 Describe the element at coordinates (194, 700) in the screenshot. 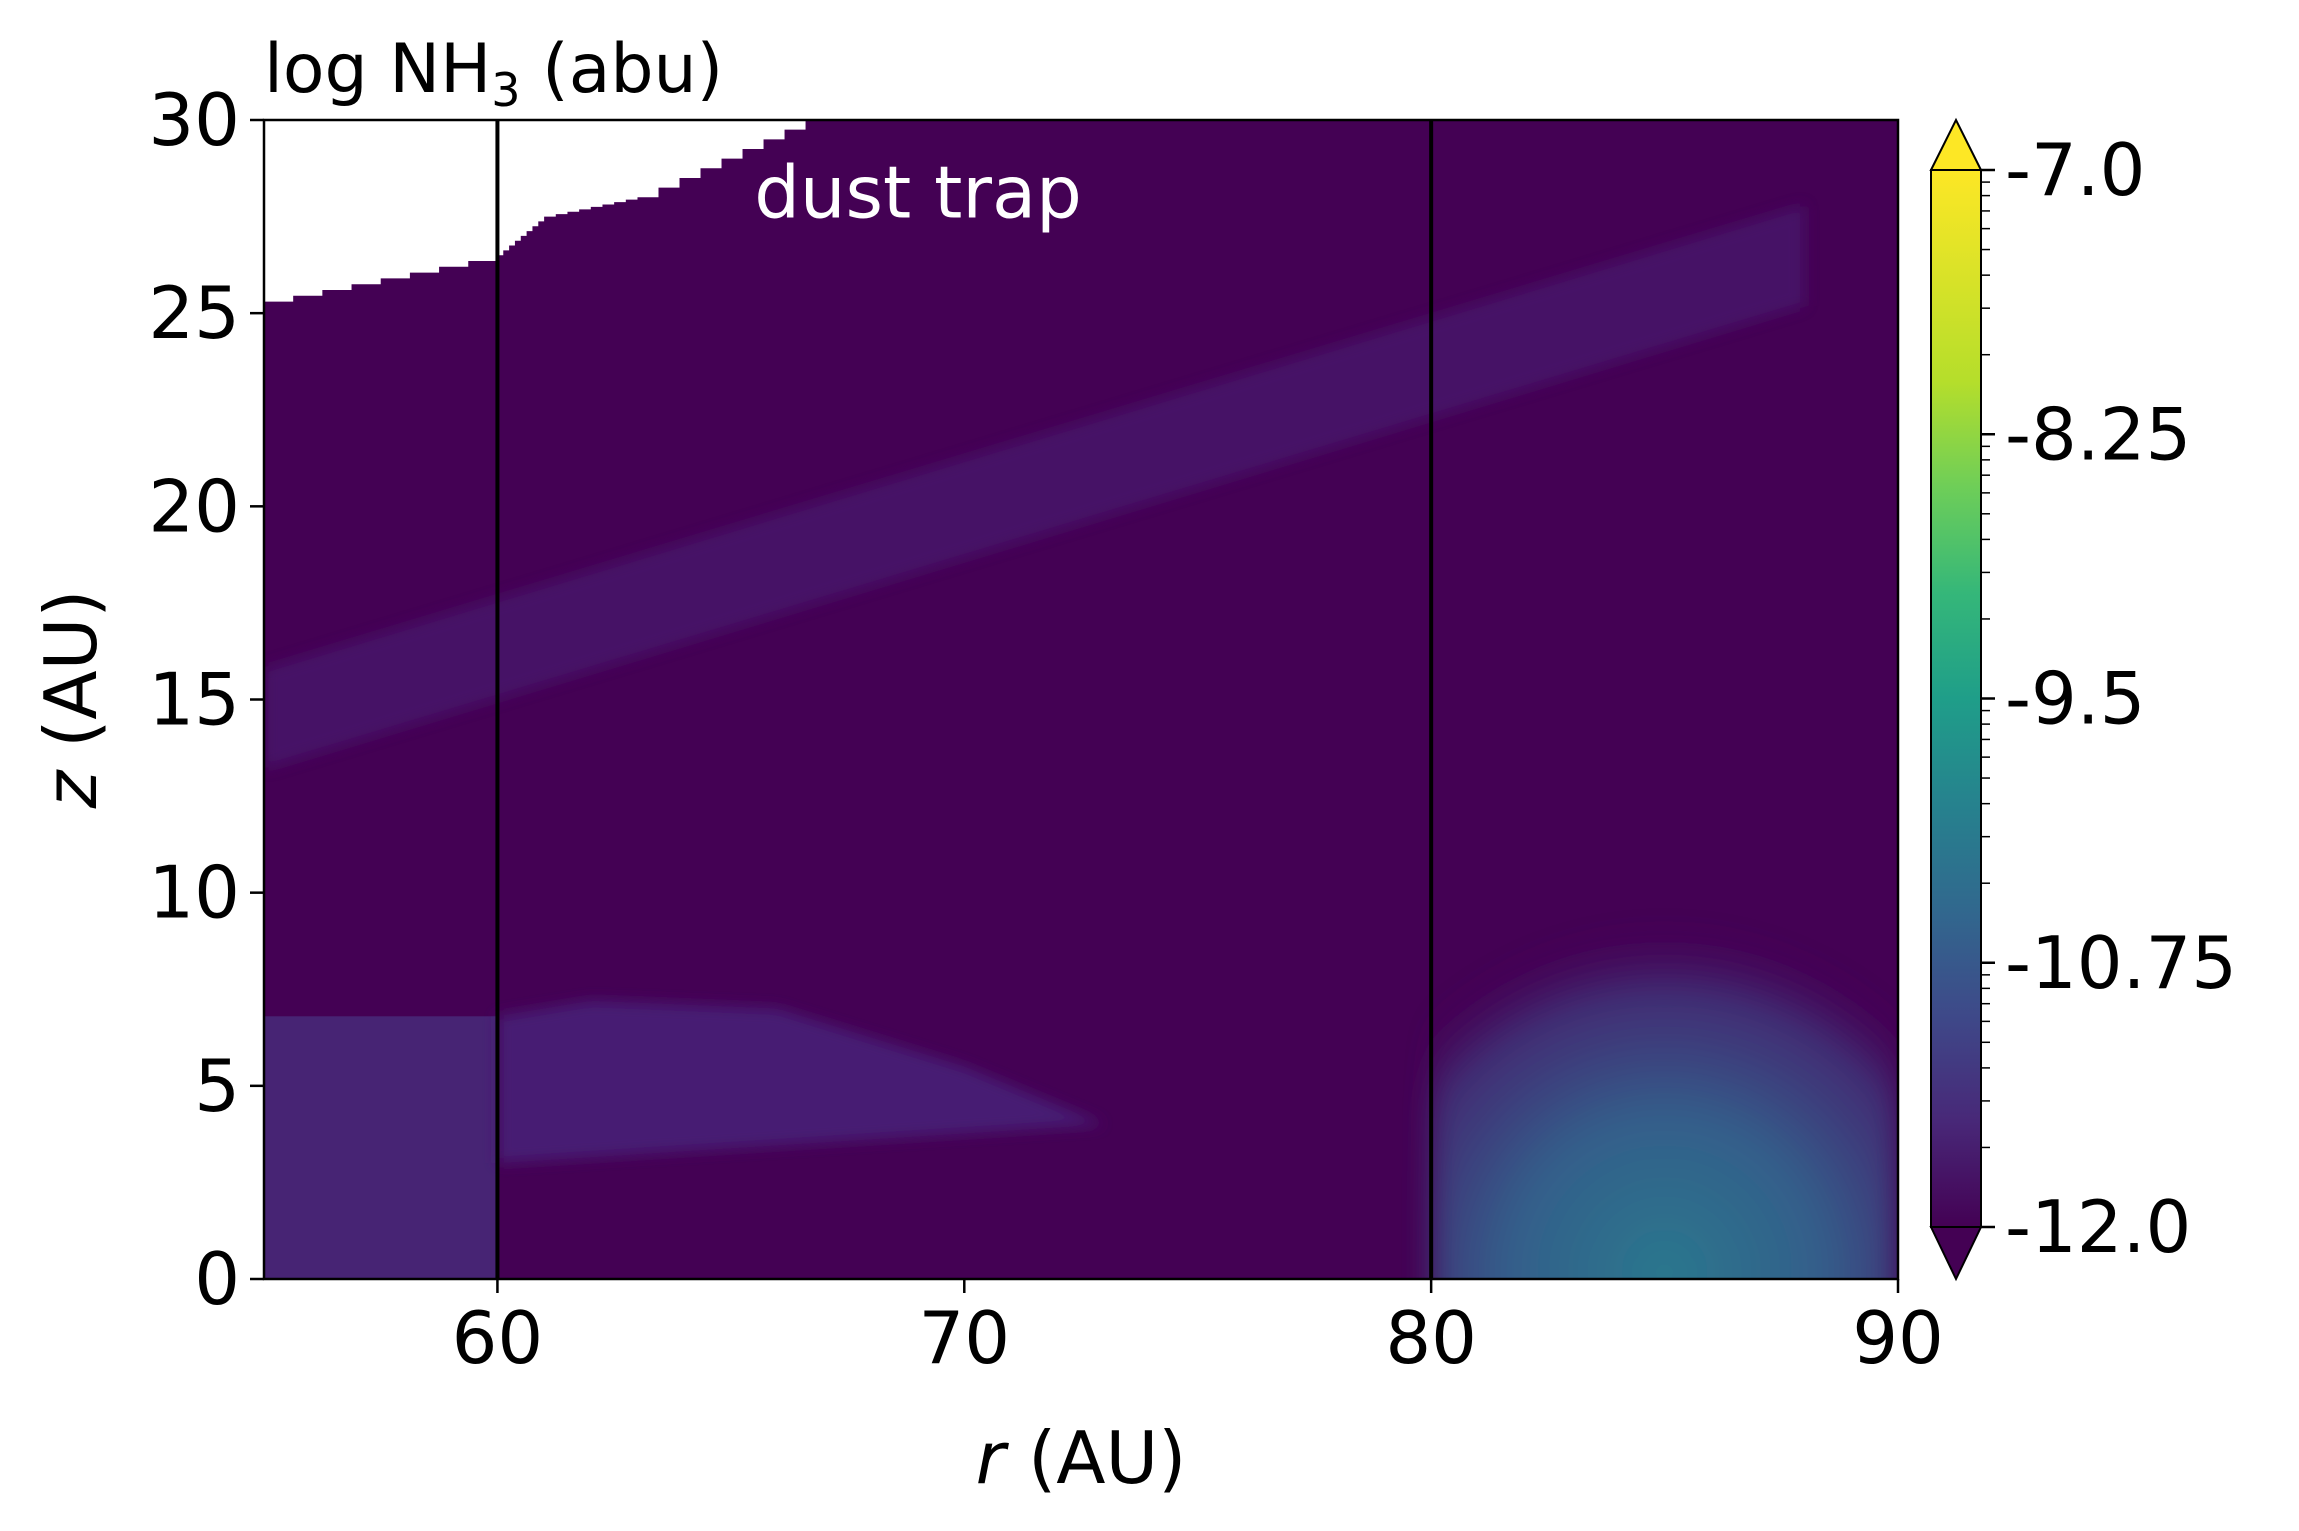

I see `y-tick-label-15: 15` at that location.